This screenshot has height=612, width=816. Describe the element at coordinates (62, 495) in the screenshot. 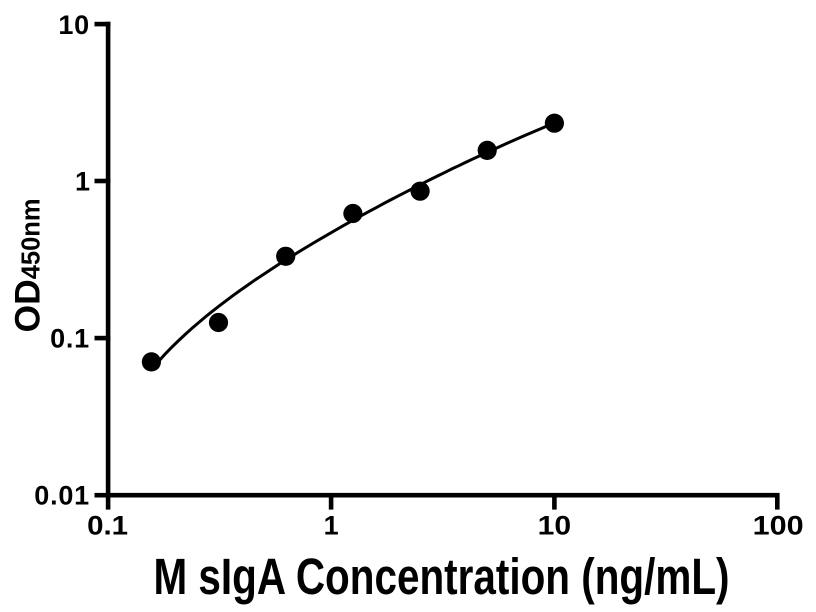

I see `svg-text: 0.01` at that location.